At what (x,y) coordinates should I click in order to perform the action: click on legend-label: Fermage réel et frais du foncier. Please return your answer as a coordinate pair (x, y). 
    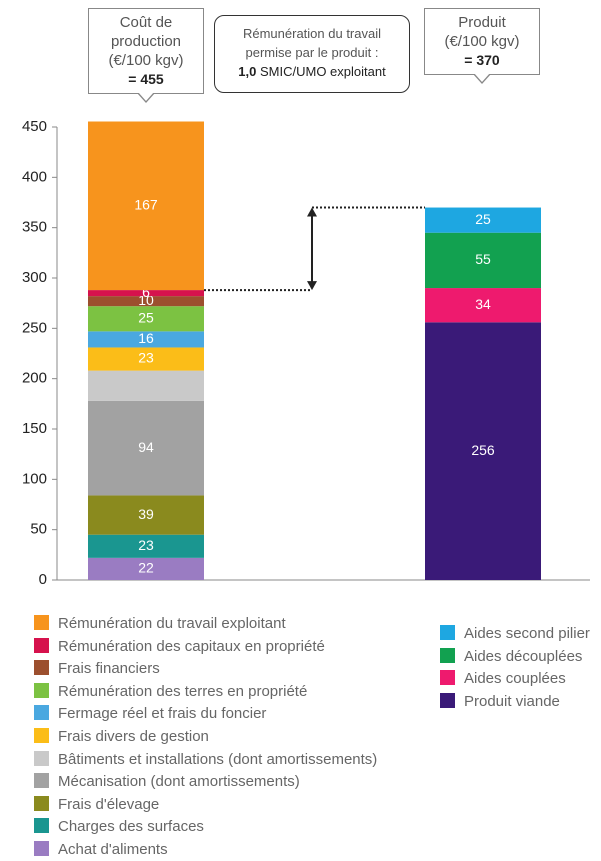
    Looking at the image, I should click on (162, 714).